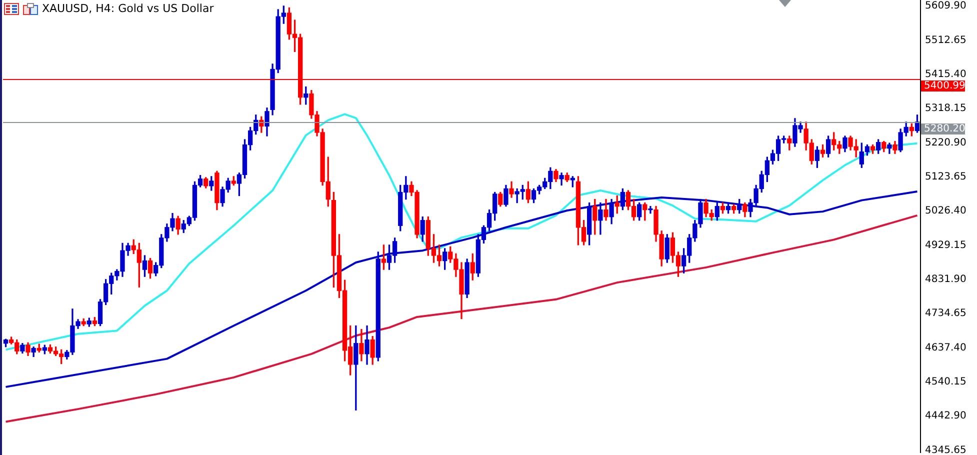 This screenshot has width=977, height=455. What do you see at coordinates (945, 142) in the screenshot?
I see `y-tick-label: 5220.90` at bounding box center [945, 142].